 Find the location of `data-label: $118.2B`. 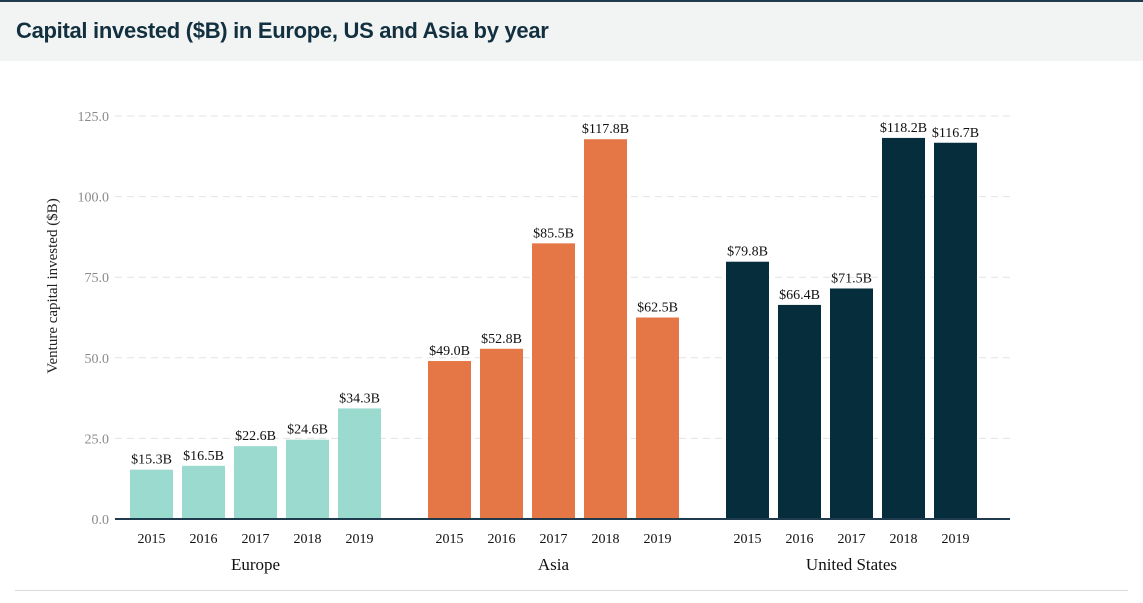

data-label: $118.2B is located at coordinates (903, 128).